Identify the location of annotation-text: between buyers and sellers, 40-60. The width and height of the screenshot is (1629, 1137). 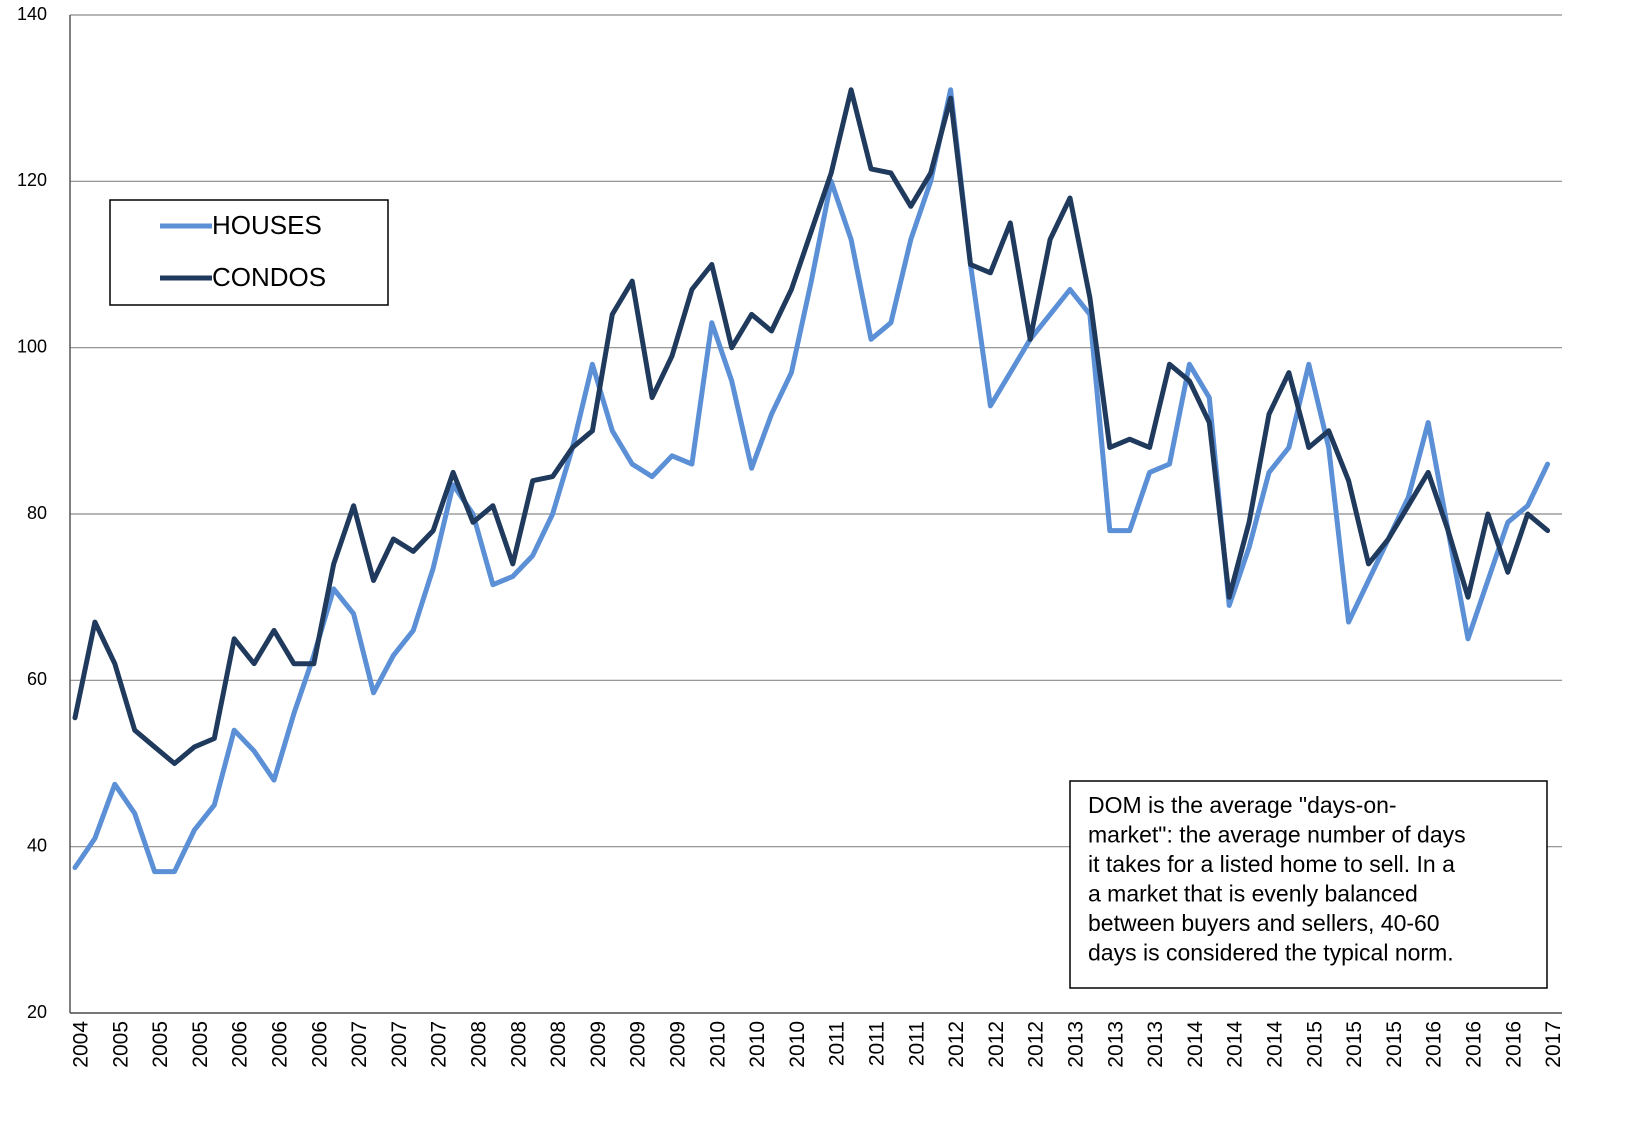
(1264, 923).